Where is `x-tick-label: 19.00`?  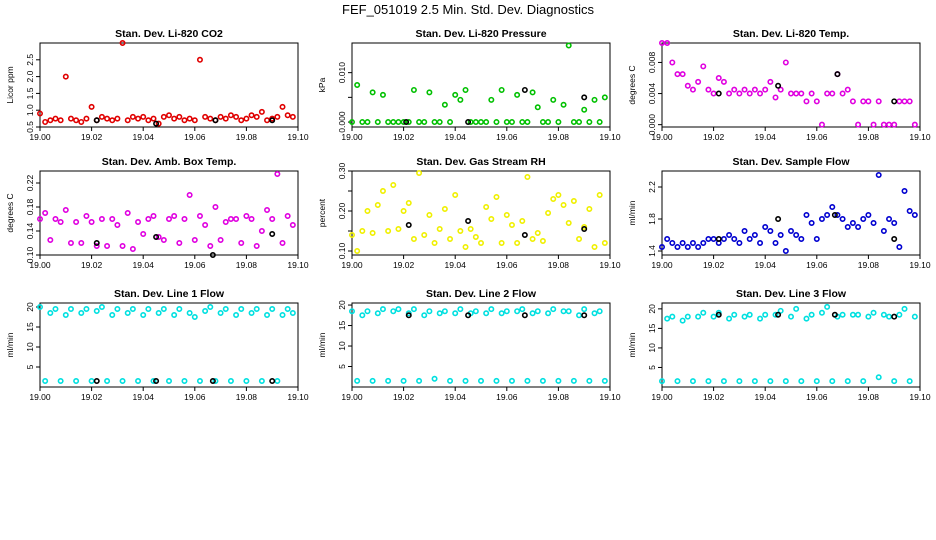
x-tick-label: 19.00 is located at coordinates (40, 397).